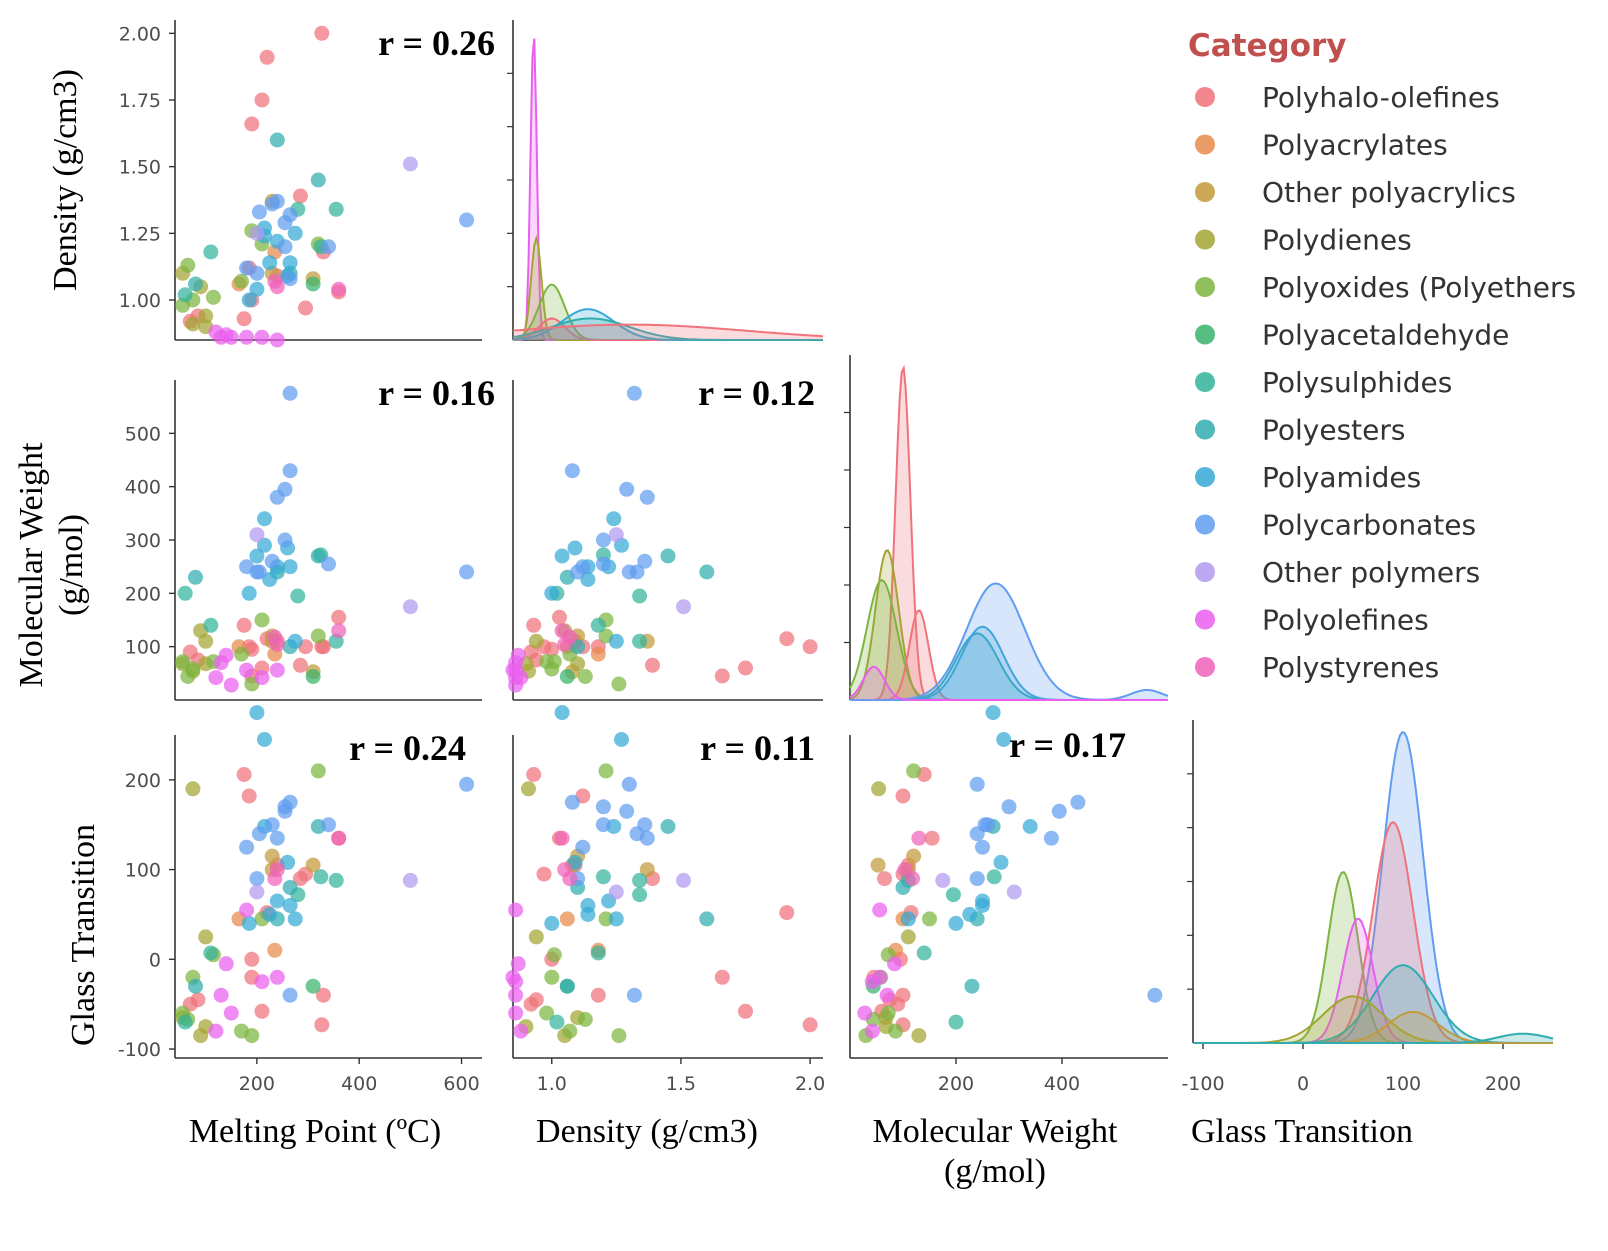  I want to click on y-tick-label: -100, so click(139, 1050).